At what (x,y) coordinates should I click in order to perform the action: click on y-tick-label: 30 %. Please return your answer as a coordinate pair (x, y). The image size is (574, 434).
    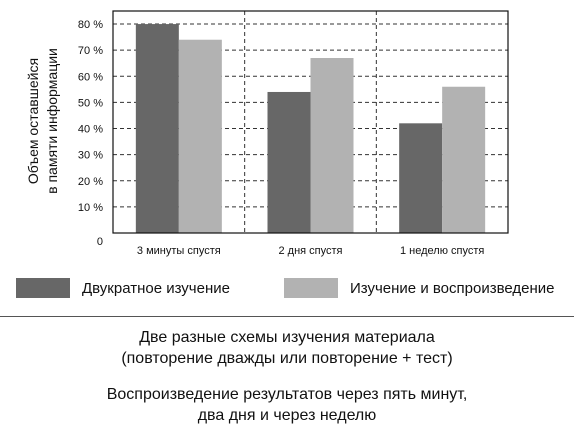
    Looking at the image, I should click on (90, 156).